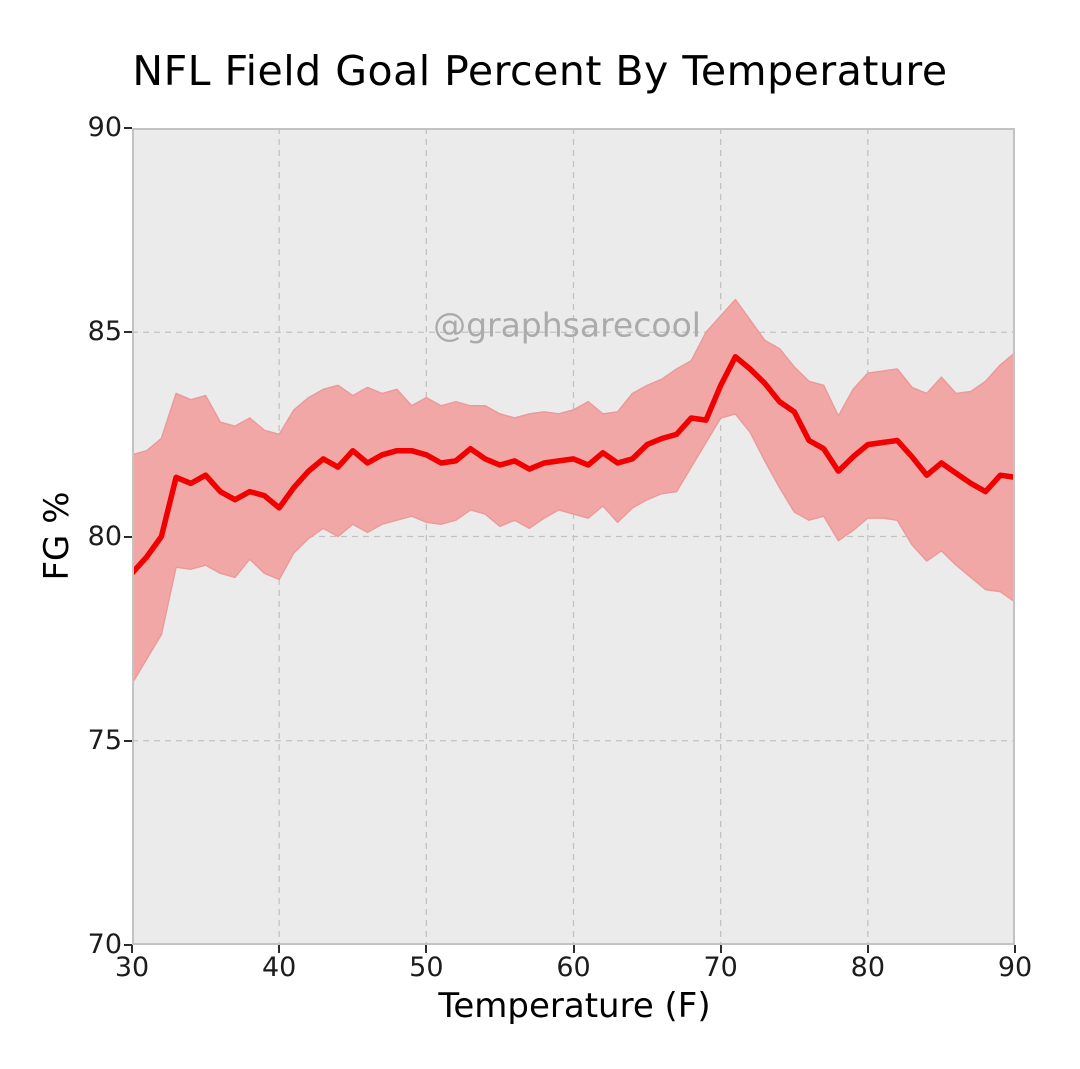  I want to click on y-tick-label: 90, so click(104, 127).